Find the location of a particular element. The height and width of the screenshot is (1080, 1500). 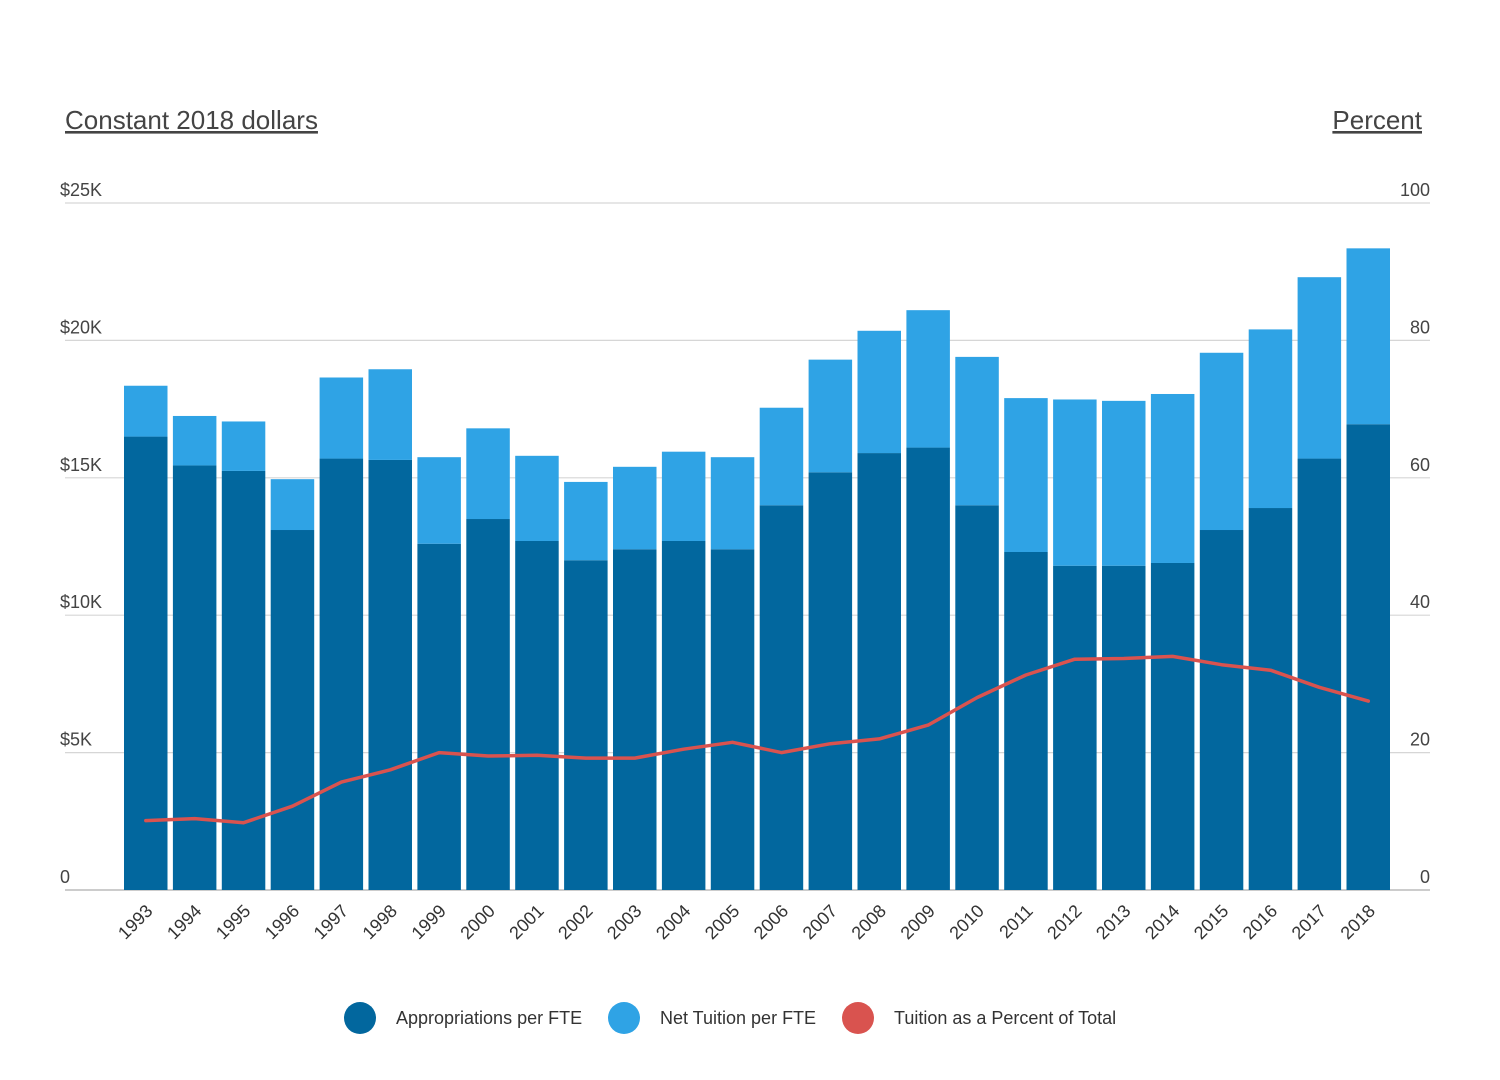

x-tick-label: 1999 is located at coordinates (429, 922).